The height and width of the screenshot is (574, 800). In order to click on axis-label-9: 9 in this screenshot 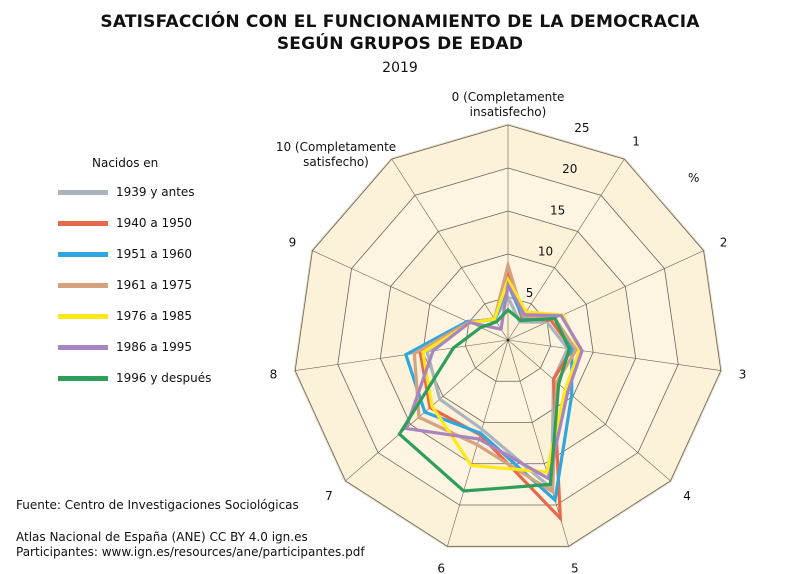, I will do `click(293, 243)`.